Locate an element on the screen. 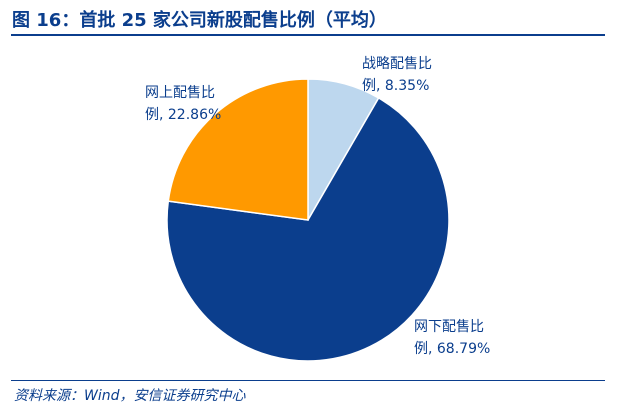 The width and height of the screenshot is (617, 417). pie-label-strategic: 战略配售比例, 8.35% is located at coordinates (397, 75).